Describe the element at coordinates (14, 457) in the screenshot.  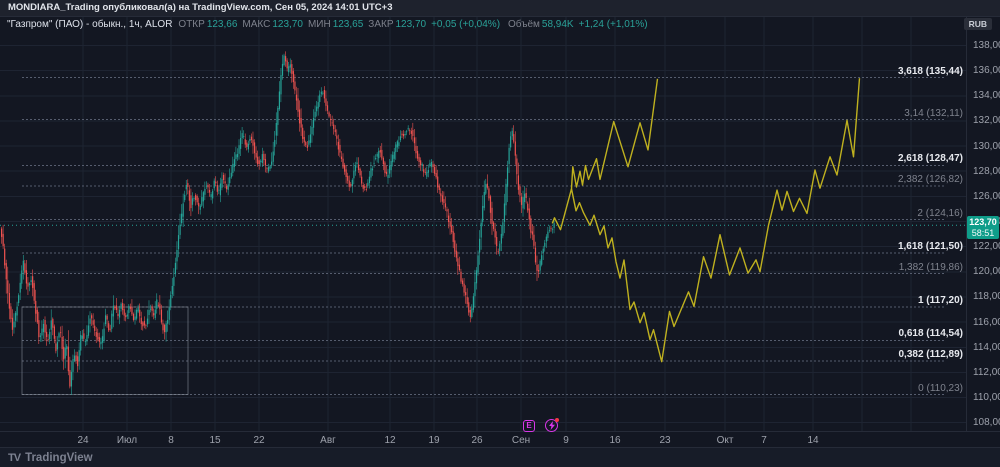
I see `tradingview-logo-icon: TV` at that location.